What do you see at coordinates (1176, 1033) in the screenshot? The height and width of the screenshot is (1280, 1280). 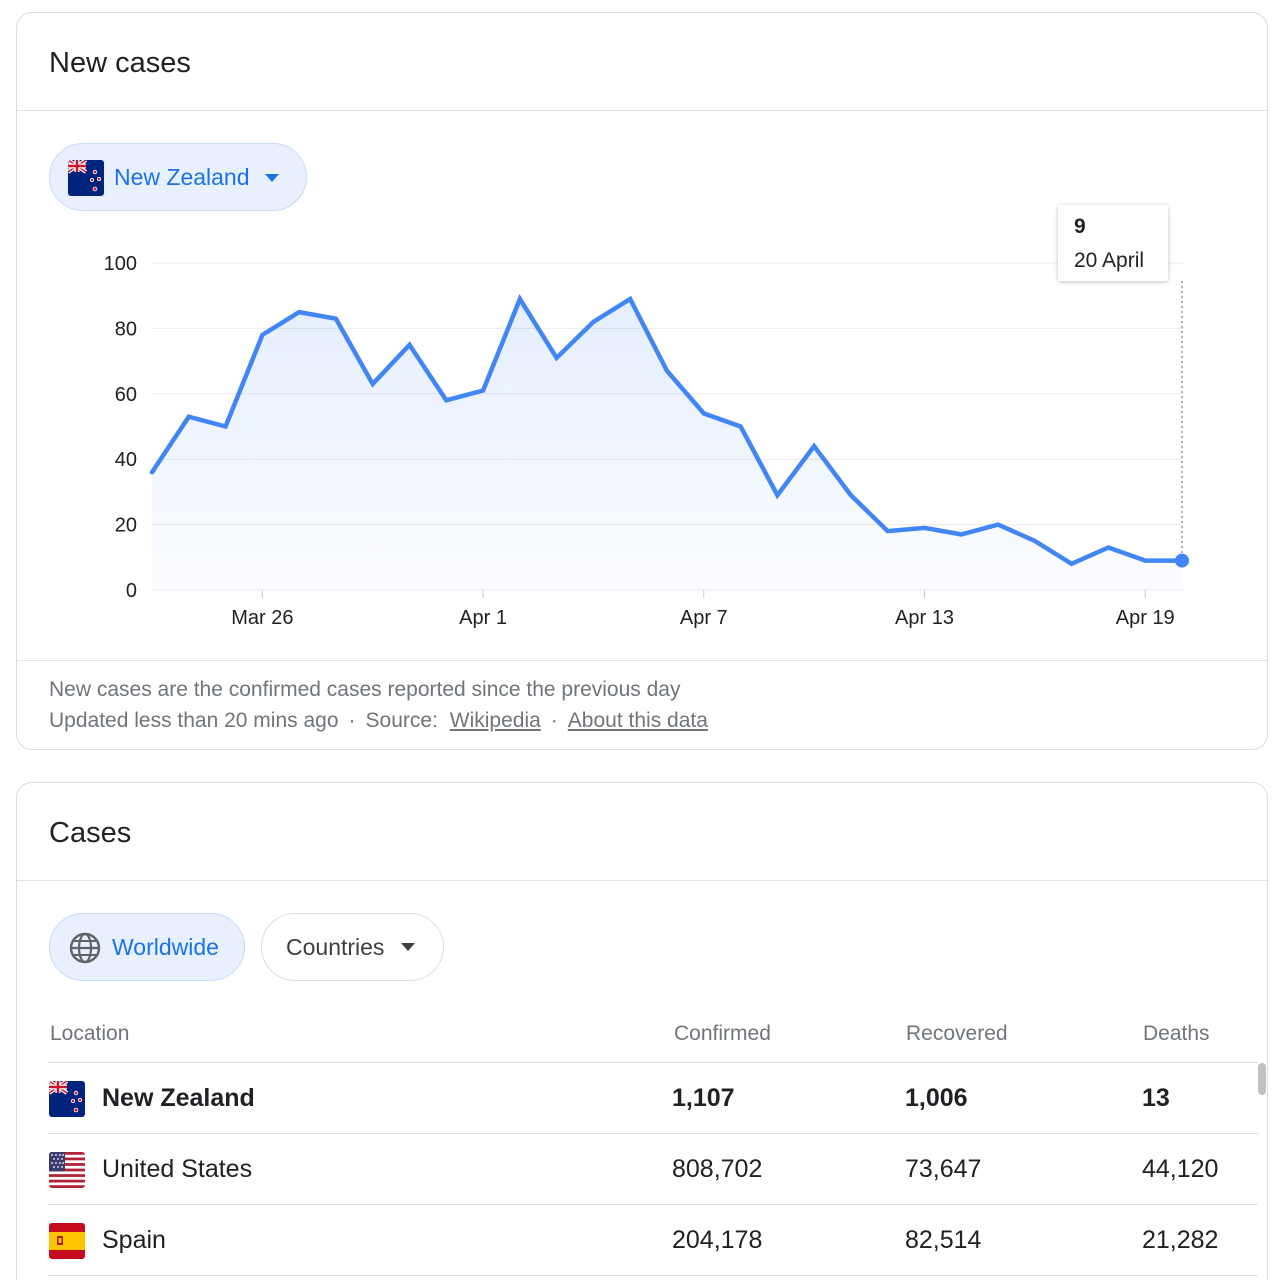 I see `column-header-deaths: Deaths` at bounding box center [1176, 1033].